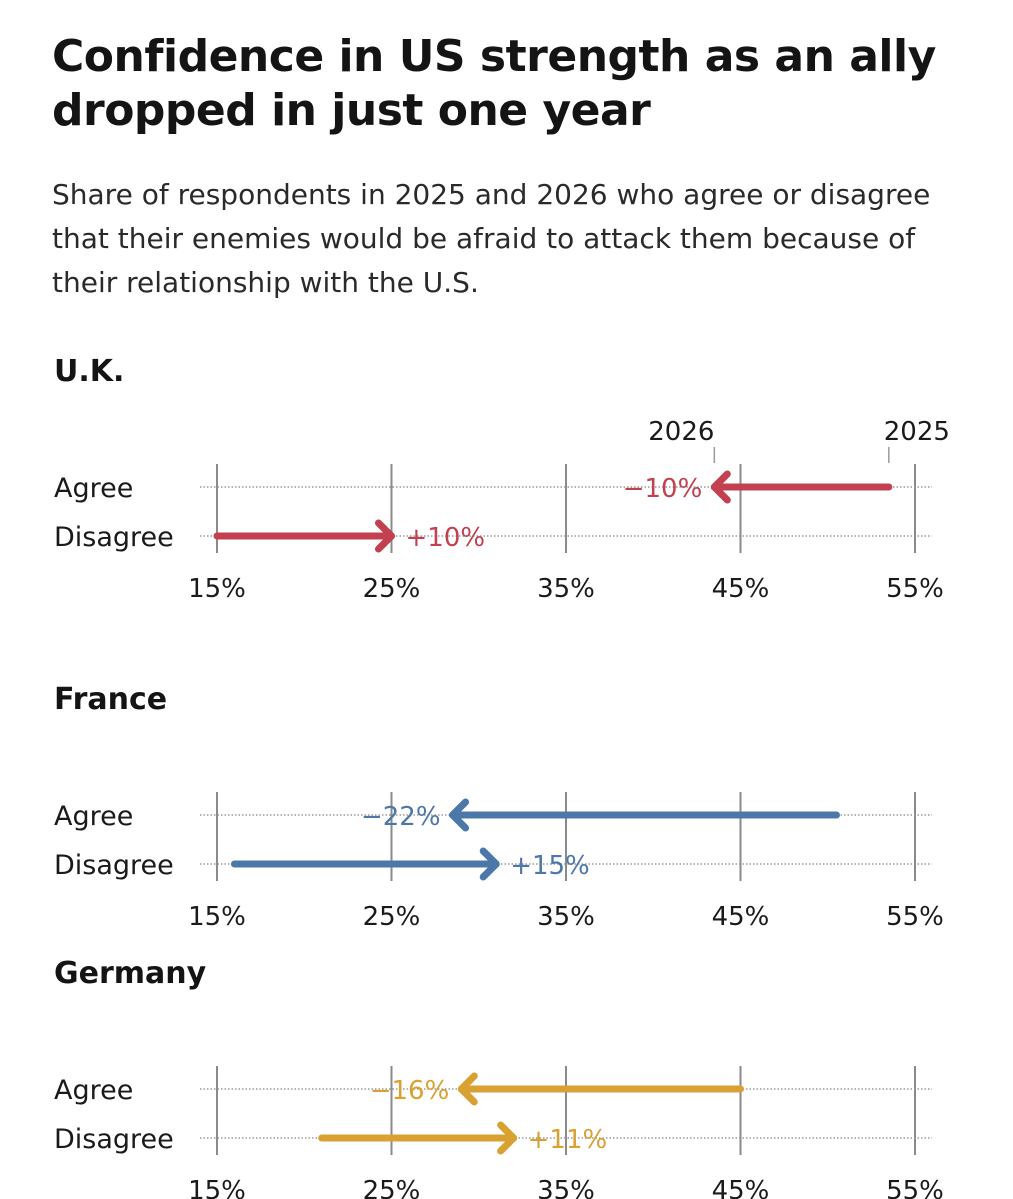  What do you see at coordinates (401, 817) in the screenshot?
I see `change-label: −22%` at bounding box center [401, 817].